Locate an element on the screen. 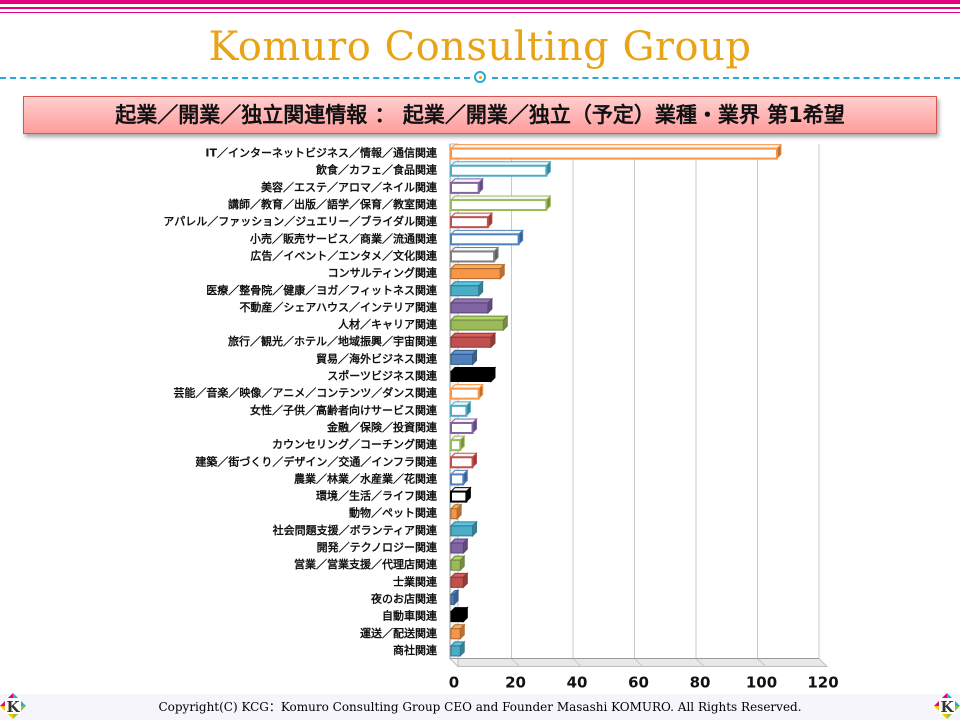 The image size is (960, 720). category-label: IT／インターネットビジネス／情報／通信関連 is located at coordinates (321, 153).